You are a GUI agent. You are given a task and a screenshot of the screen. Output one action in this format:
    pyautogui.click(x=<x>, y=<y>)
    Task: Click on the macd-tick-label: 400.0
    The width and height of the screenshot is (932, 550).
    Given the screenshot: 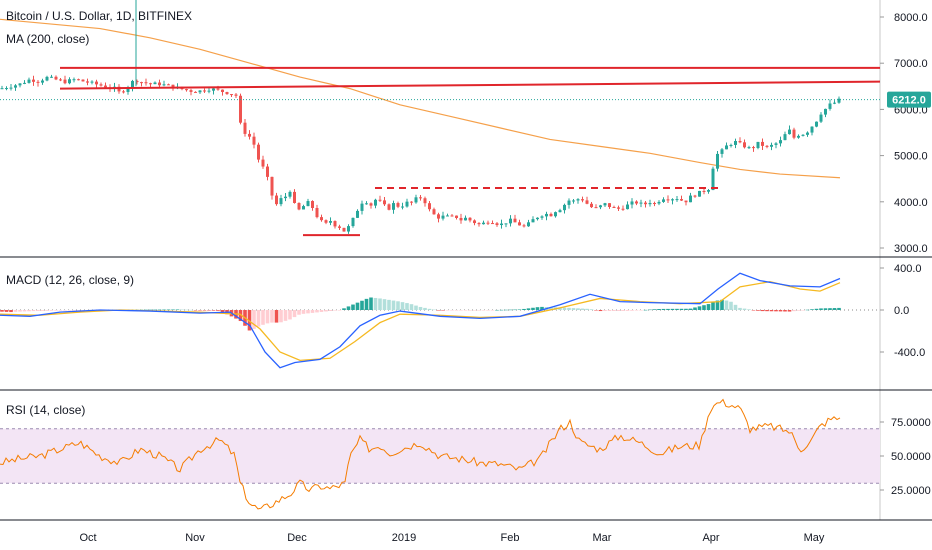 What is the action you would take?
    pyautogui.click(x=908, y=269)
    